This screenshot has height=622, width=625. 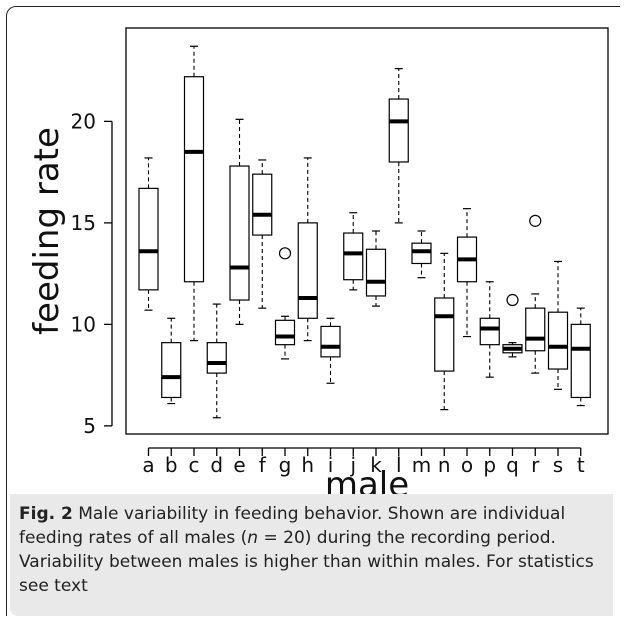 I want to click on box-e, so click(x=239, y=221).